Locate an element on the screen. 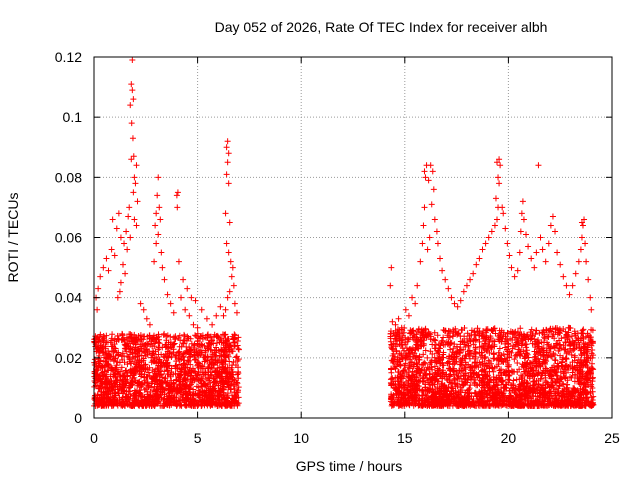 Image resolution: width=640 pixels, height=485 pixels. x-tick-label: 0 is located at coordinates (94, 438).